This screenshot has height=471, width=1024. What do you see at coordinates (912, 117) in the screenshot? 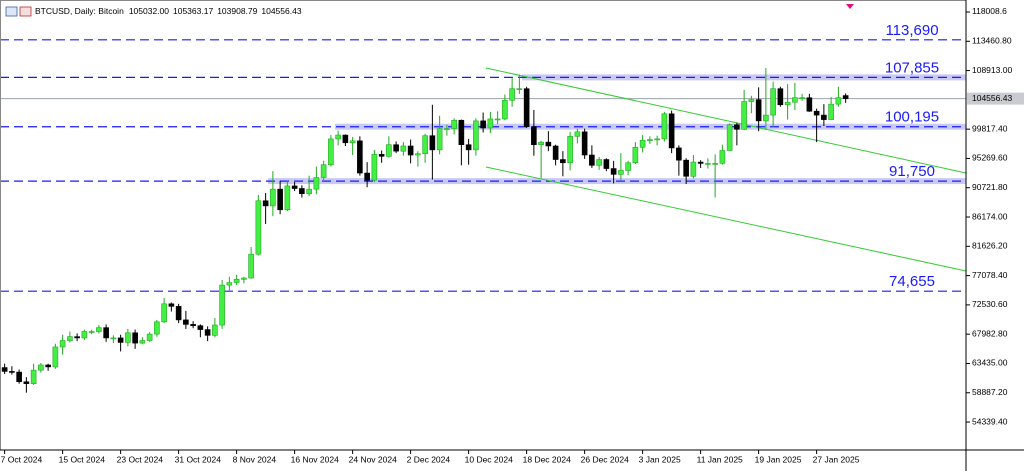
I see `level-label: 100,195` at bounding box center [912, 117].